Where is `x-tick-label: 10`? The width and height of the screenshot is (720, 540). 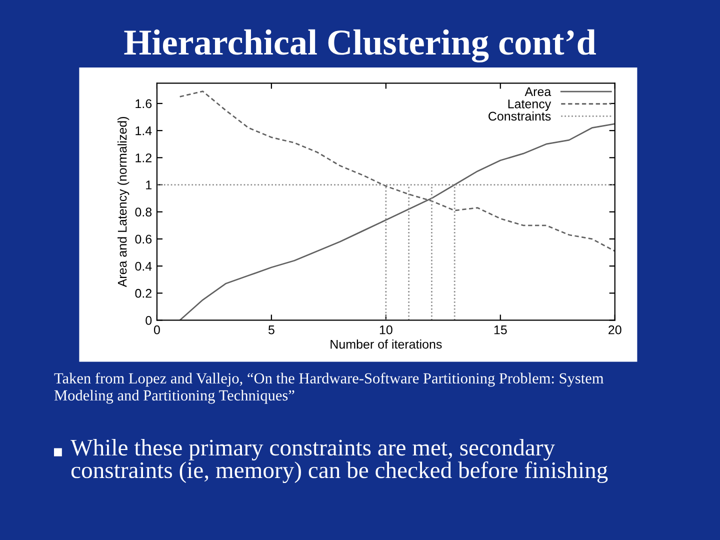
x-tick-label: 10 is located at coordinates (386, 329).